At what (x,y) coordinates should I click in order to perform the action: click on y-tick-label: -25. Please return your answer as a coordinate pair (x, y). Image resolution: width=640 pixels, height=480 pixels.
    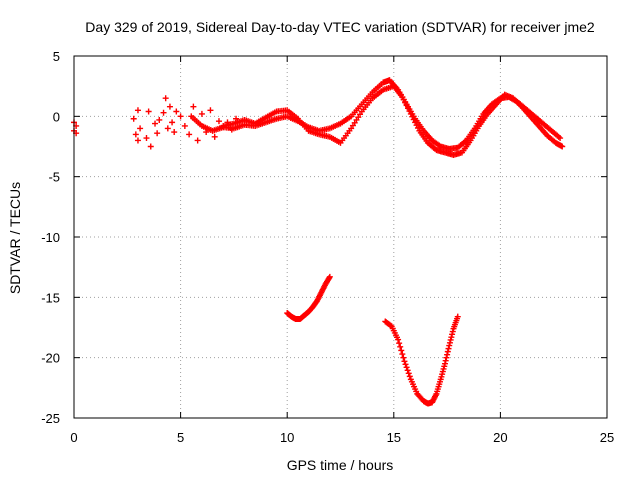
    Looking at the image, I should click on (50, 418).